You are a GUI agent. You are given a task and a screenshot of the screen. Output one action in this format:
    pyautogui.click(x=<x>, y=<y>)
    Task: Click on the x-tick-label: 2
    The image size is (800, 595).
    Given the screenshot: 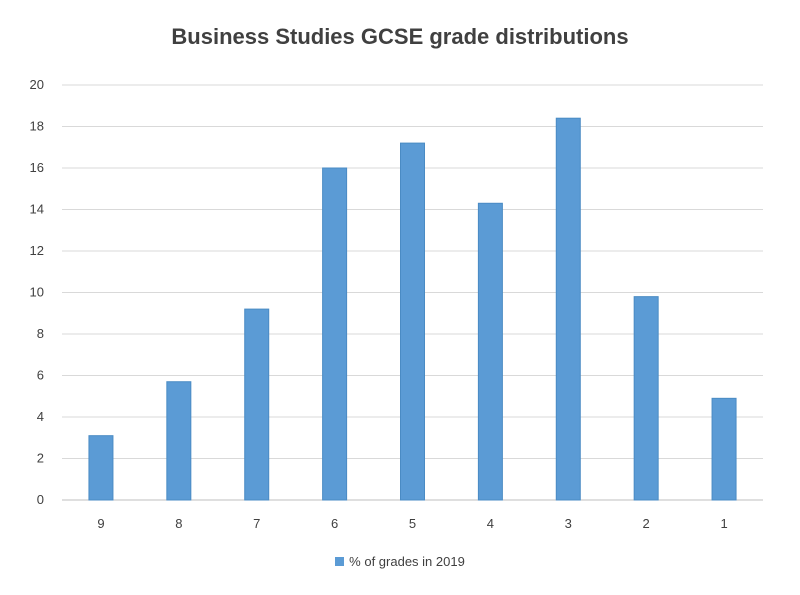 What is the action you would take?
    pyautogui.click(x=646, y=523)
    